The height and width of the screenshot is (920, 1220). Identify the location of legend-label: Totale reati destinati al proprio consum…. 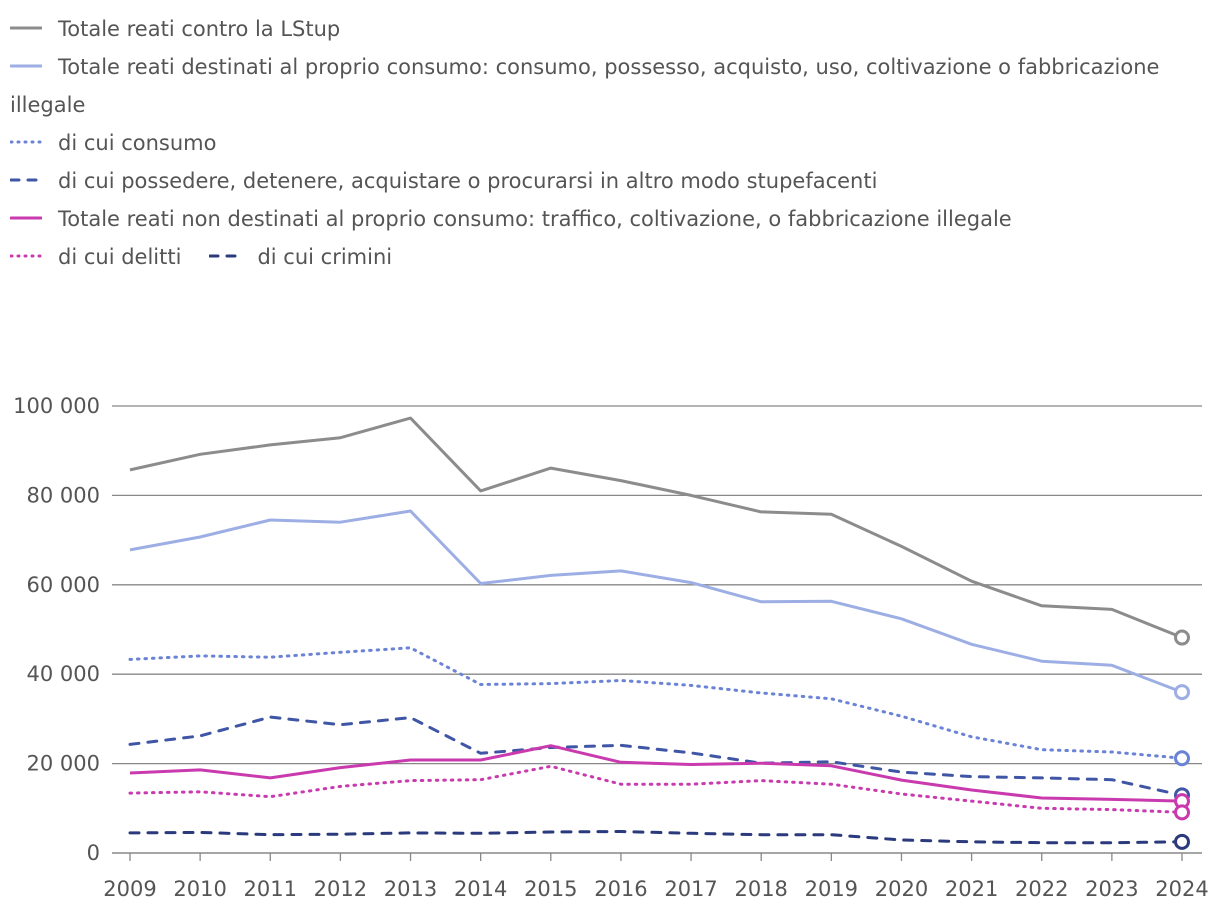
(585, 86).